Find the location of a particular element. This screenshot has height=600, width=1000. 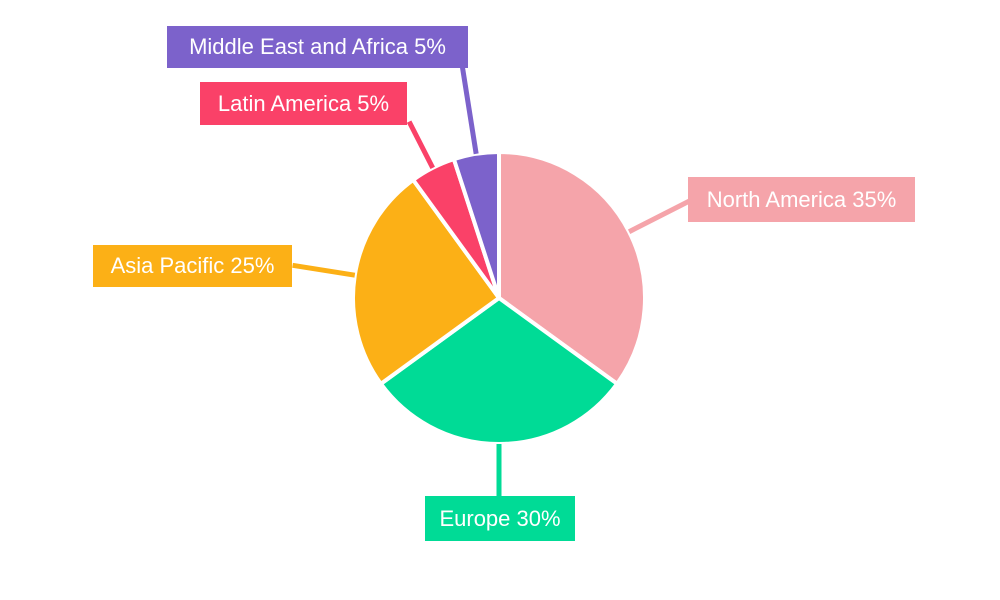

leader-line-latin-america is located at coordinates (420, 145).